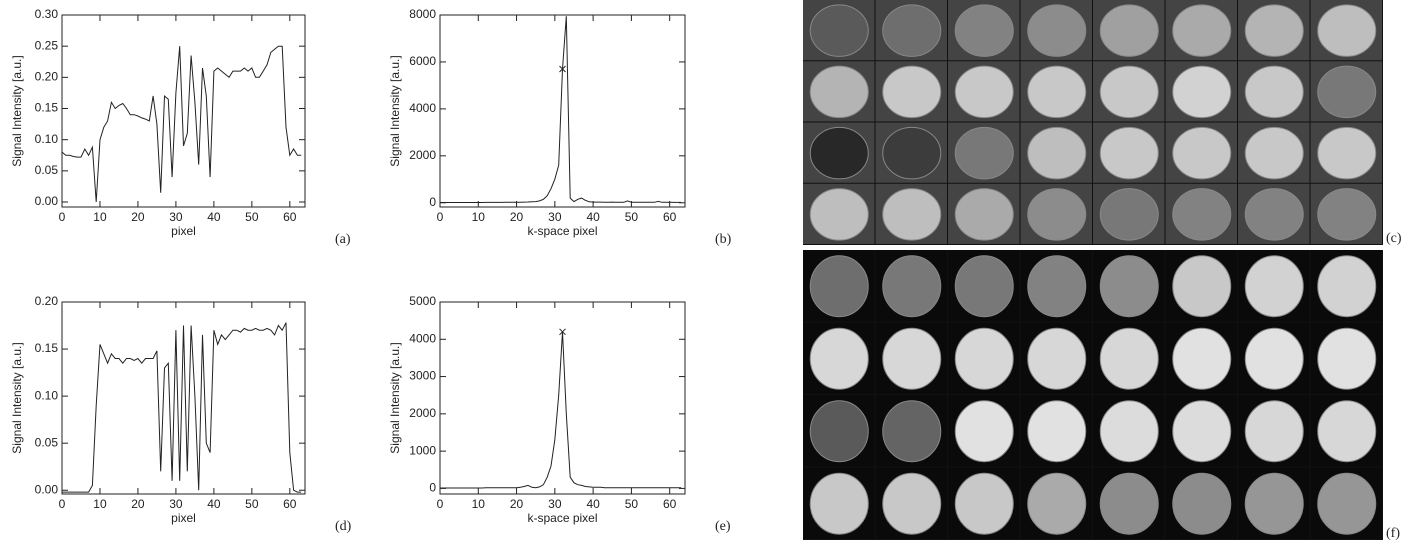 This screenshot has height=542, width=1408. Describe the element at coordinates (422, 14) in the screenshot. I see `y-tick-label: 8000` at that location.